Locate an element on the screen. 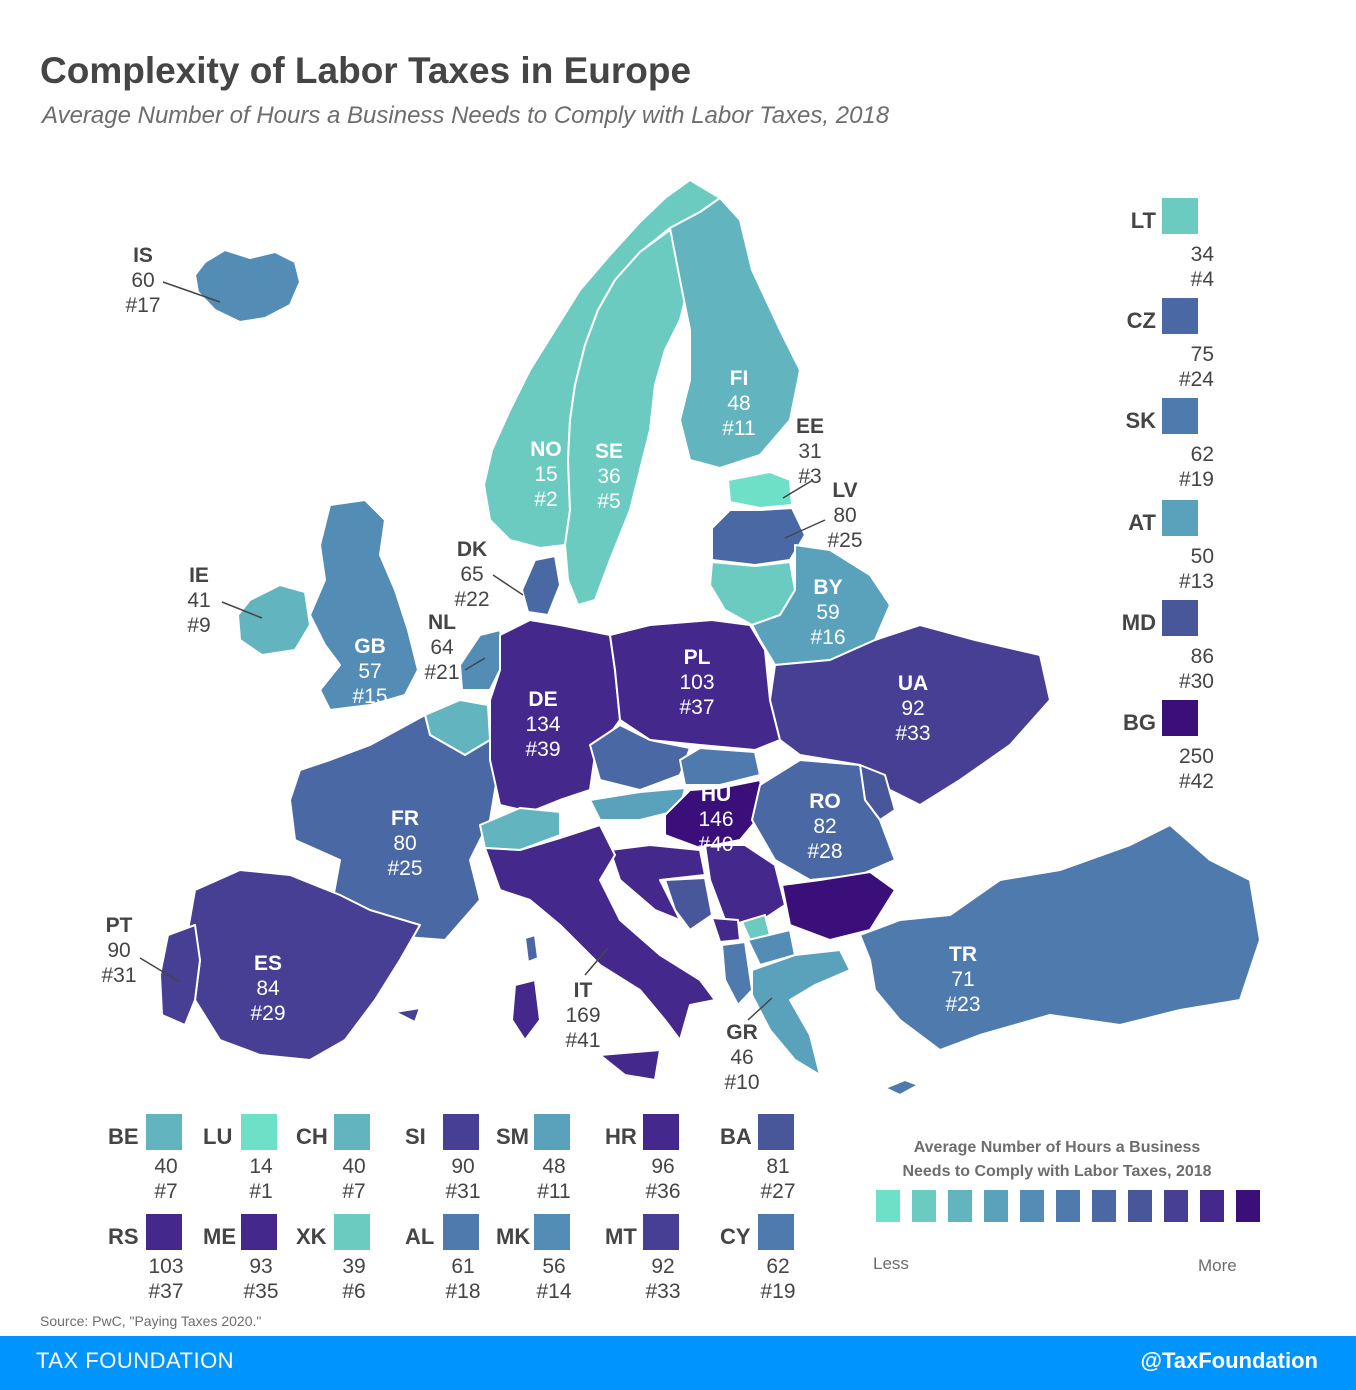 The height and width of the screenshot is (1390, 1356). country-shape-balearic is located at coordinates (407, 1015).